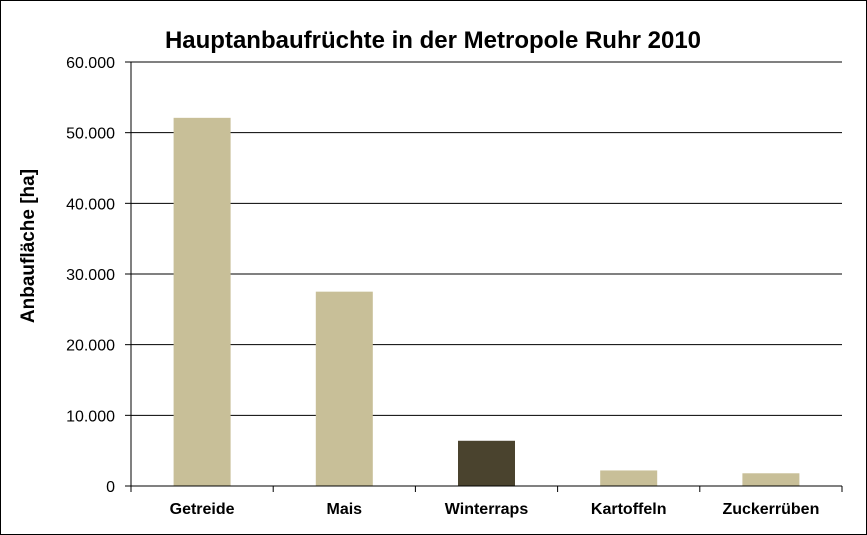 The image size is (867, 535). Describe the element at coordinates (771, 479) in the screenshot. I see `bar-zuckerrüben` at that location.